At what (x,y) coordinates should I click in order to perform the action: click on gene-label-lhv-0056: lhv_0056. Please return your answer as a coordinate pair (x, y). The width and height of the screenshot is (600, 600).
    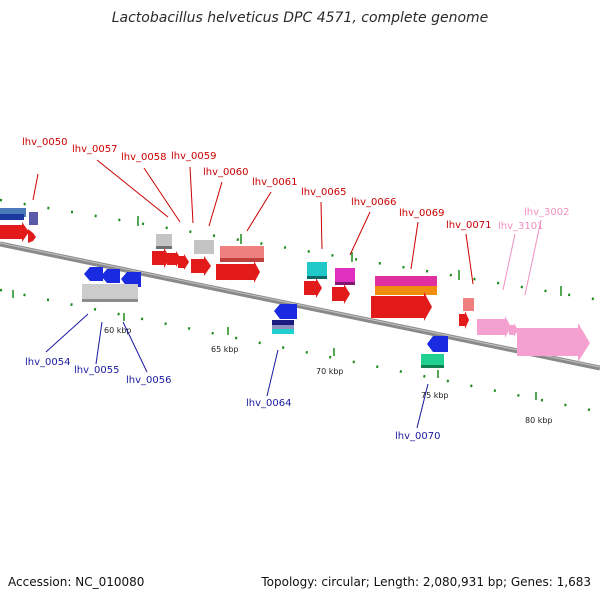
    Looking at the image, I should click on (148, 380).